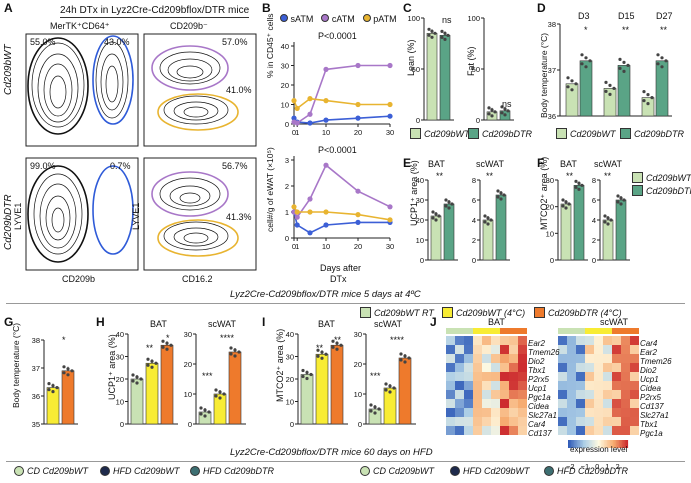 This screenshot has height=483, width=691. I want to click on i-star-b2: ****, so click(397, 340).